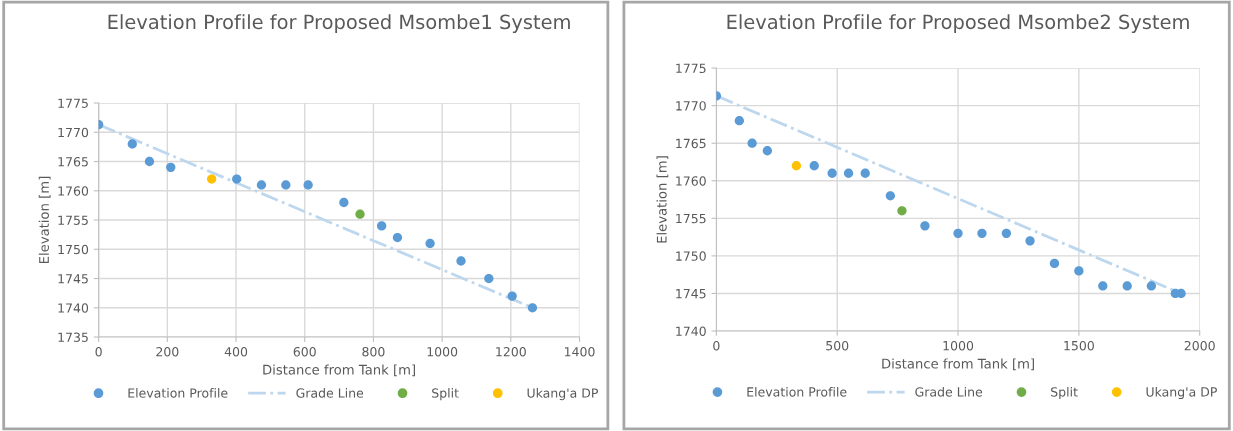 The height and width of the screenshot is (431, 1233). Describe the element at coordinates (373, 351) in the screenshot. I see `x-tick-label: 800` at that location.